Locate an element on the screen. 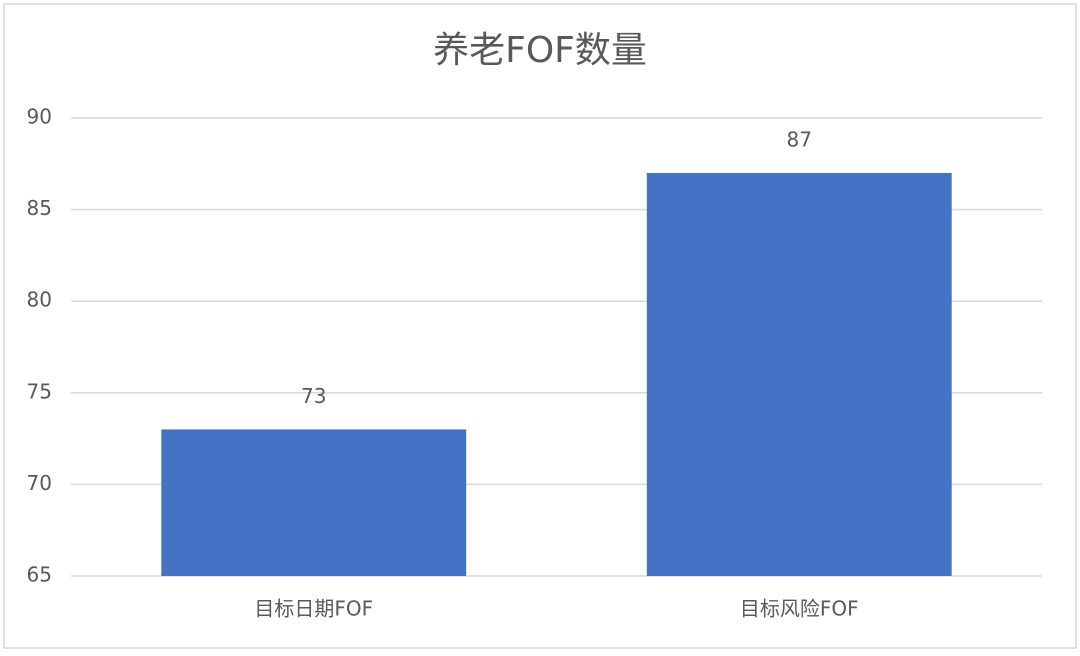 The image size is (1080, 656). y-tick-label: 80 is located at coordinates (39, 300).